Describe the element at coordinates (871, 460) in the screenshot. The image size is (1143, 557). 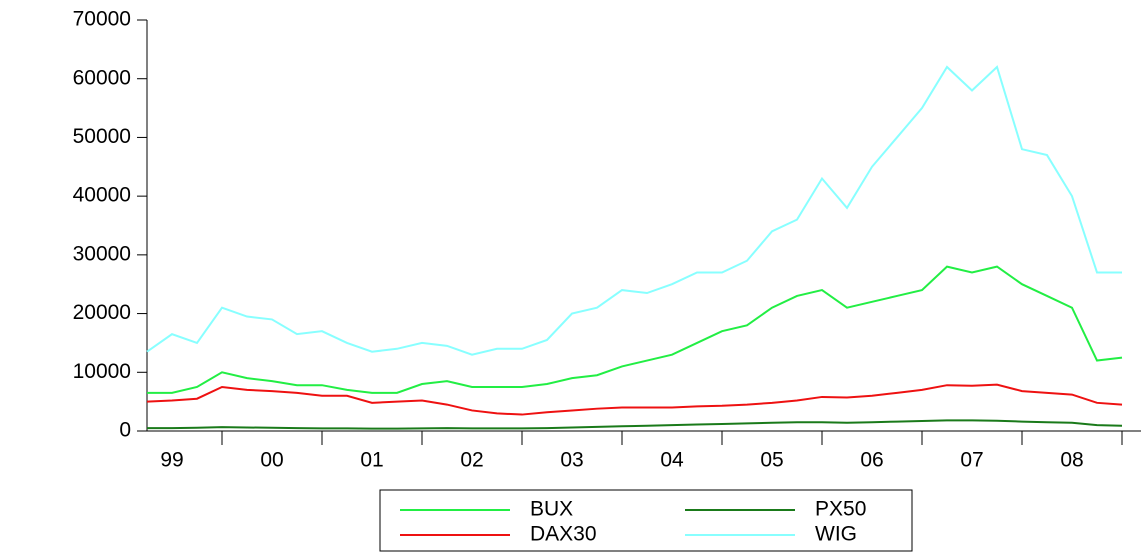
I see `x-tick-label: 06` at that location.